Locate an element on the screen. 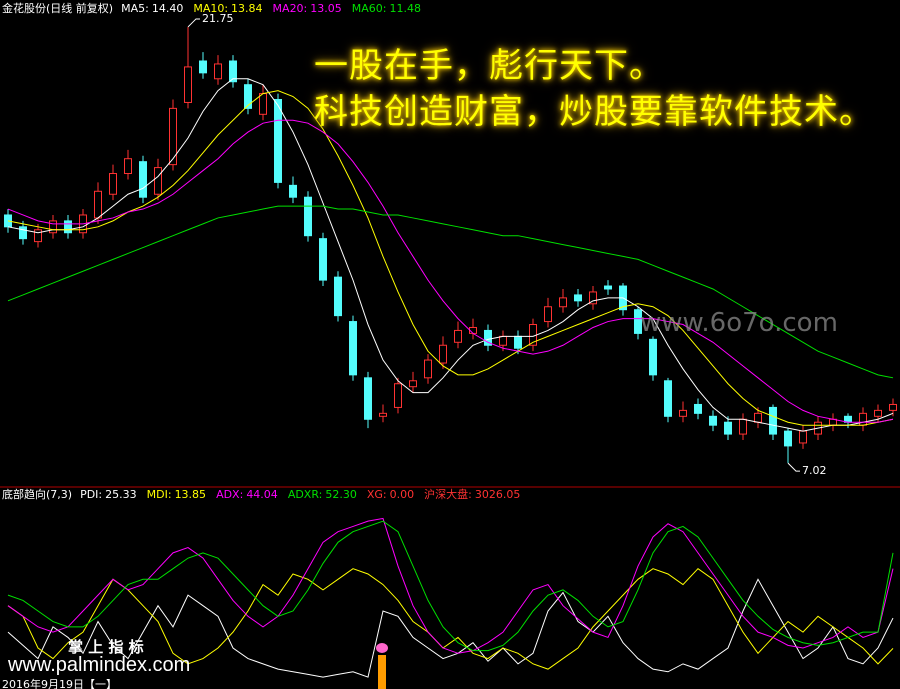 The width and height of the screenshot is (900, 689). legend-value: 13.05 is located at coordinates (326, 8).